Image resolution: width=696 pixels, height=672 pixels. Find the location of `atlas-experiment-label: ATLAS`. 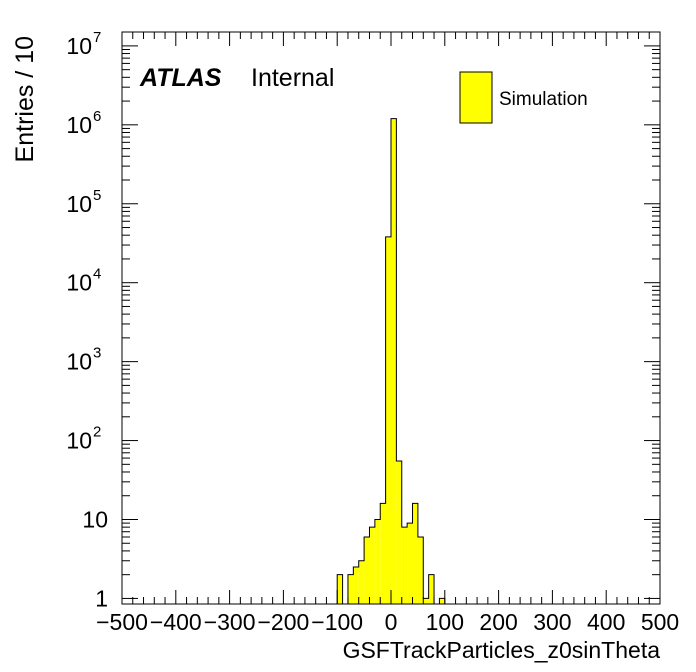

atlas-experiment-label: ATLAS is located at coordinates (180, 78).